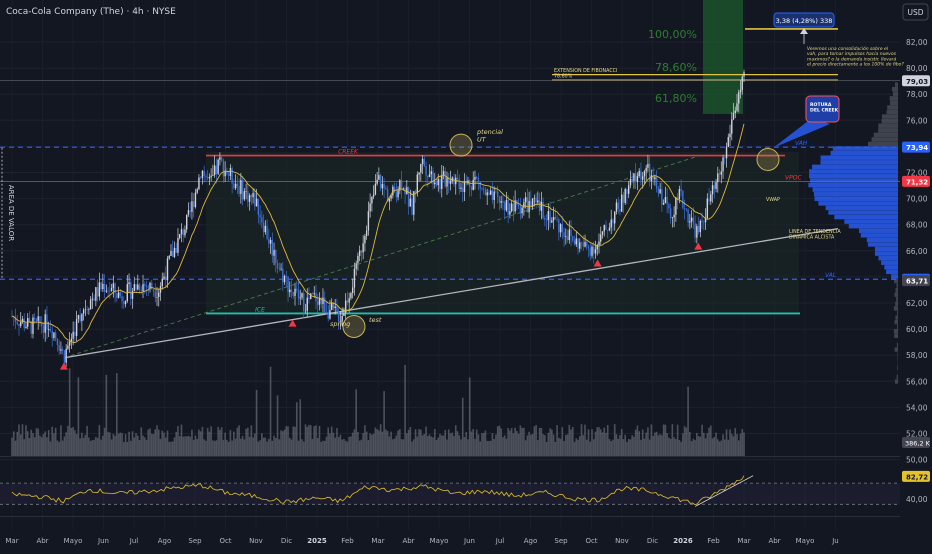 This screenshot has width=932, height=554. What do you see at coordinates (918, 444) in the screenshot?
I see `volume-badge-label: 386,2 K` at bounding box center [918, 444].